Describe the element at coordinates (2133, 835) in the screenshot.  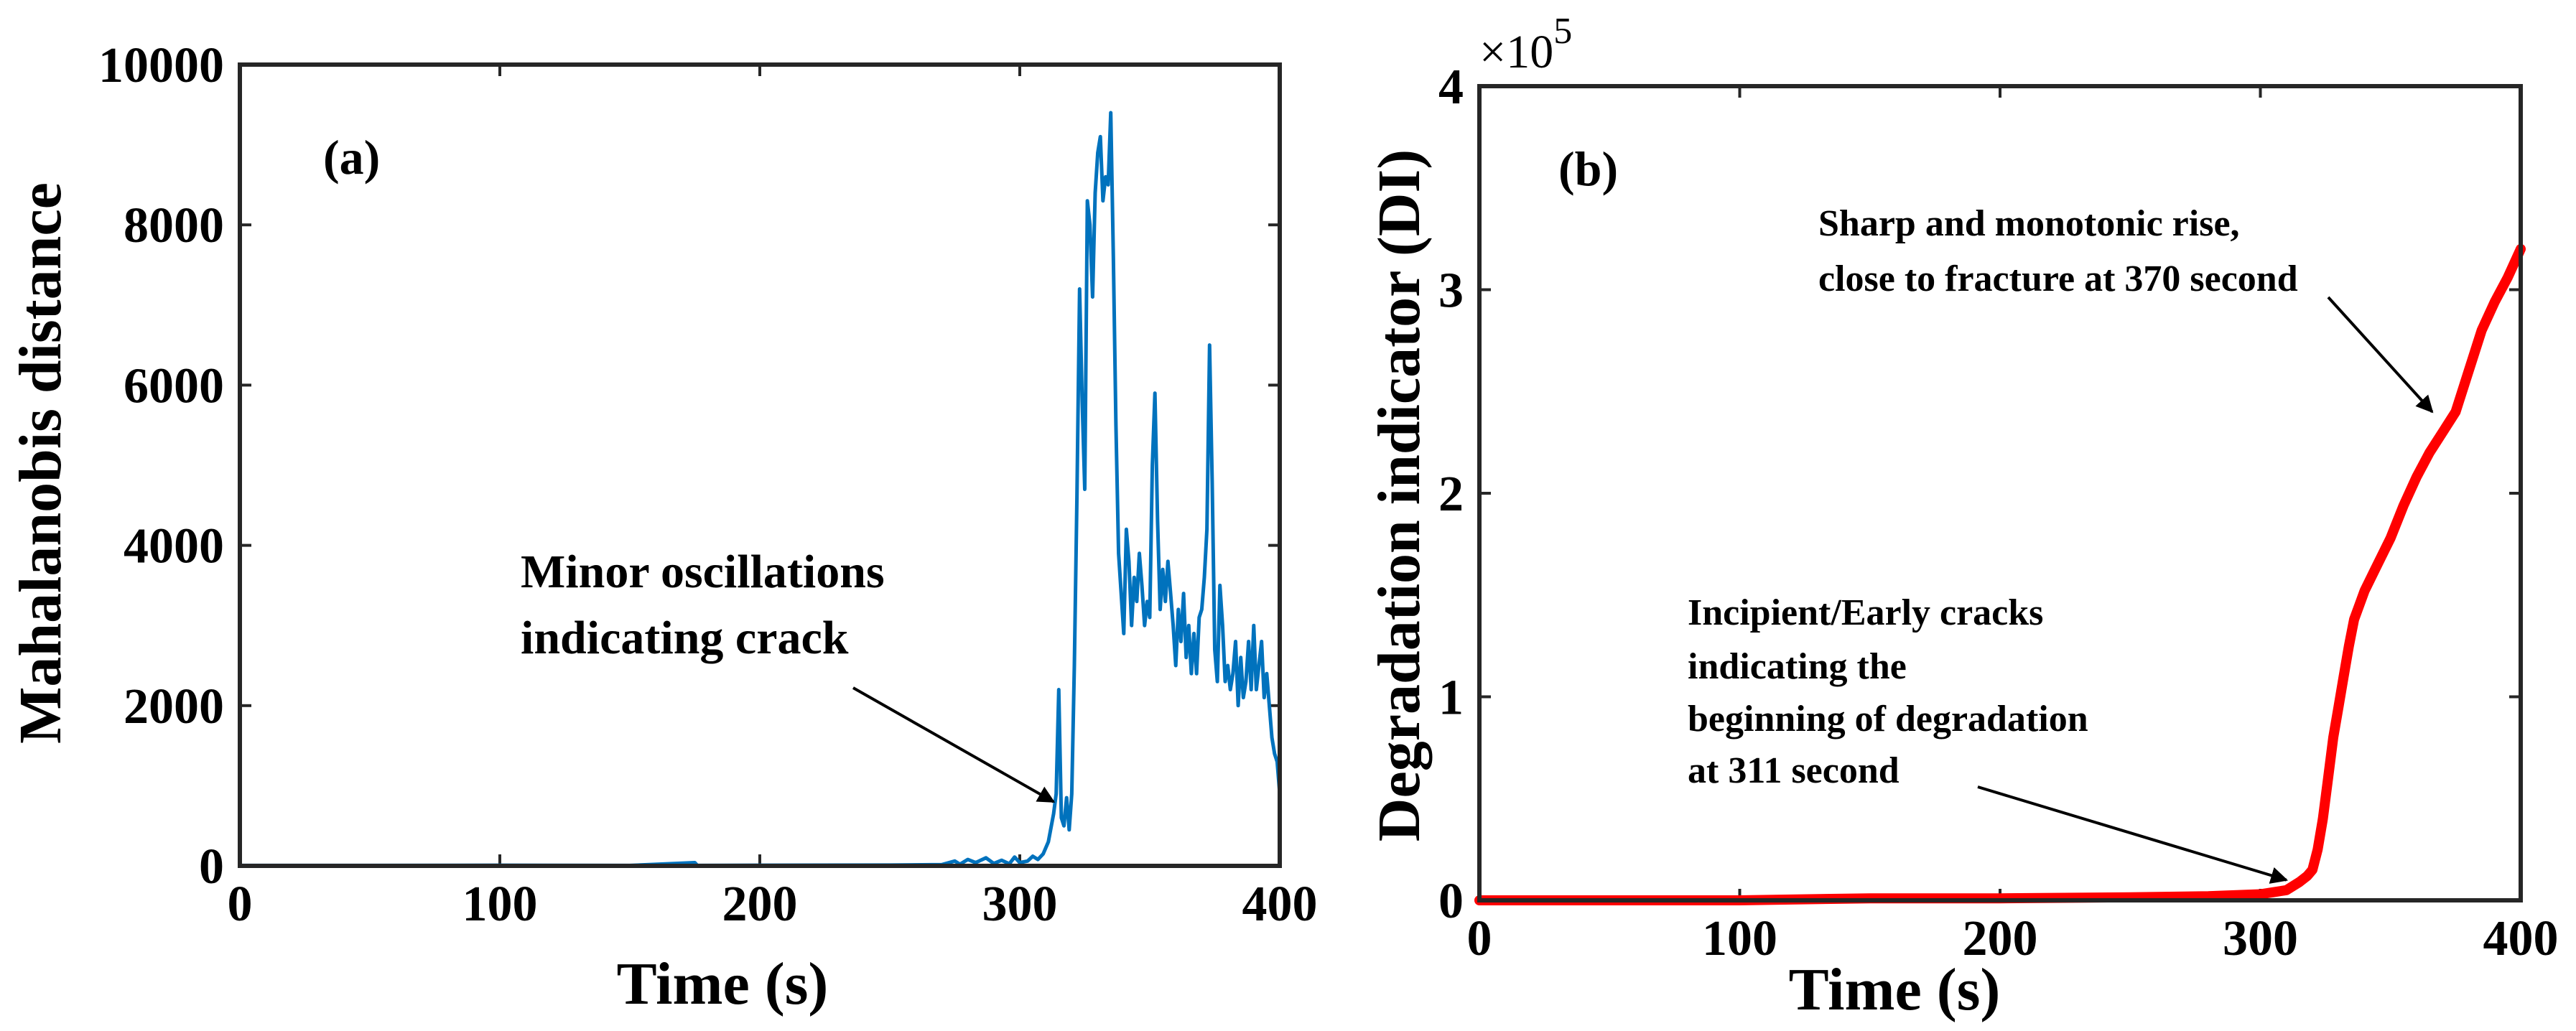
I see `panel-b-annotation-2-arrow` at that location.